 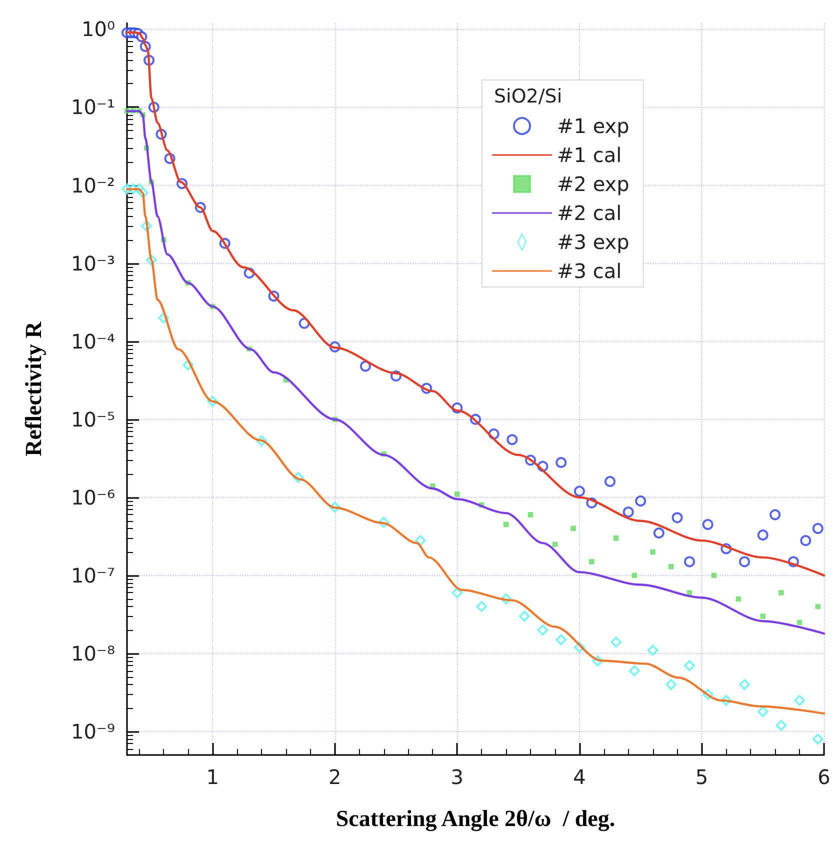 What do you see at coordinates (824, 777) in the screenshot?
I see `x-tick-label: 6` at bounding box center [824, 777].